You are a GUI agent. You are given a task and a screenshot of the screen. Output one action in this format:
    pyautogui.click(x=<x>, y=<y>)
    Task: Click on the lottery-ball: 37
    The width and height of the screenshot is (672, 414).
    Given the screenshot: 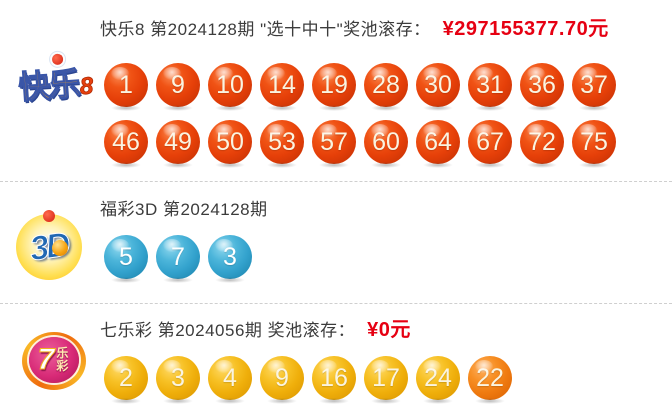 What is the action you would take?
    pyautogui.click(x=594, y=87)
    